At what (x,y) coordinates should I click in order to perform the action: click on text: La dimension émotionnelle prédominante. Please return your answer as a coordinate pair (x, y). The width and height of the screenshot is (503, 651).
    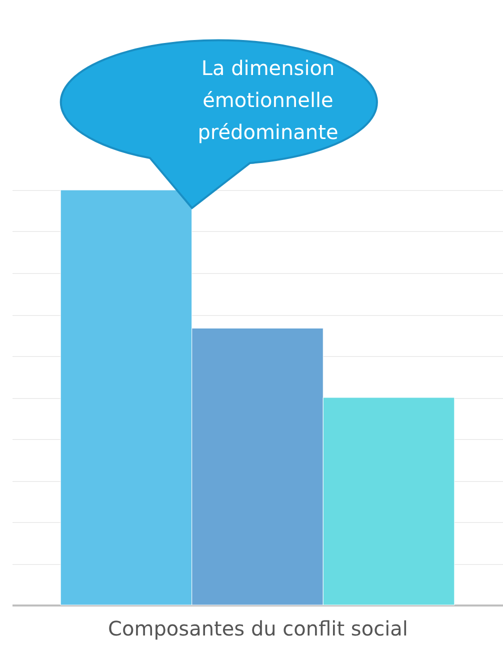
    Looking at the image, I should click on (268, 100).